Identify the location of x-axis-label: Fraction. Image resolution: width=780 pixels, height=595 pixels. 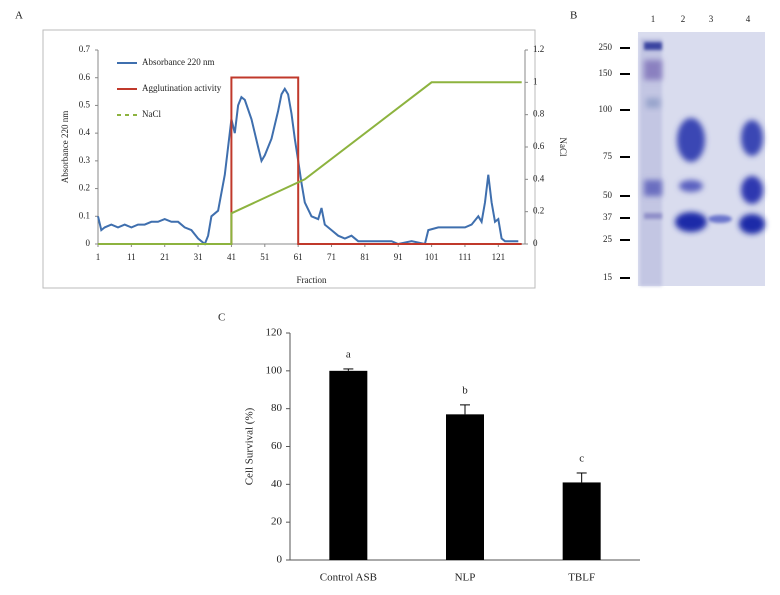
(312, 280).